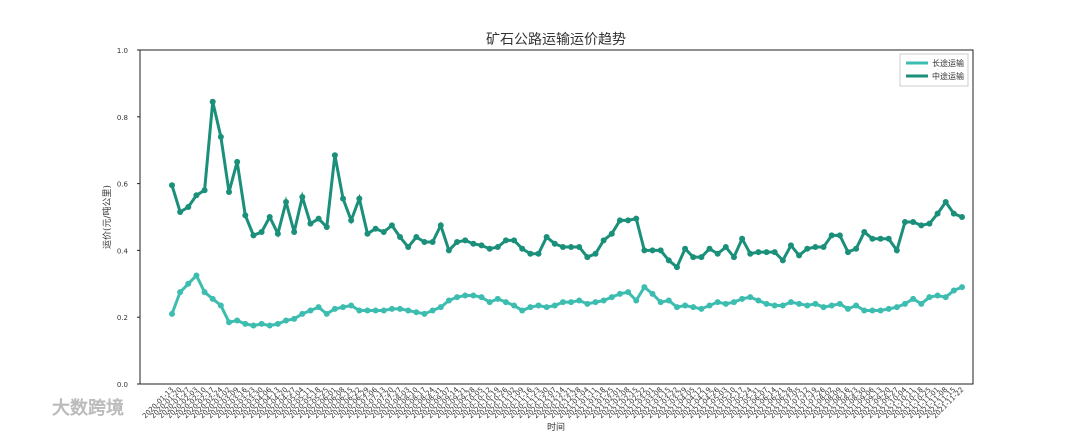 Image resolution: width=1080 pixels, height=432 pixels. Describe the element at coordinates (934, 70) in the screenshot. I see `legend-box` at that location.